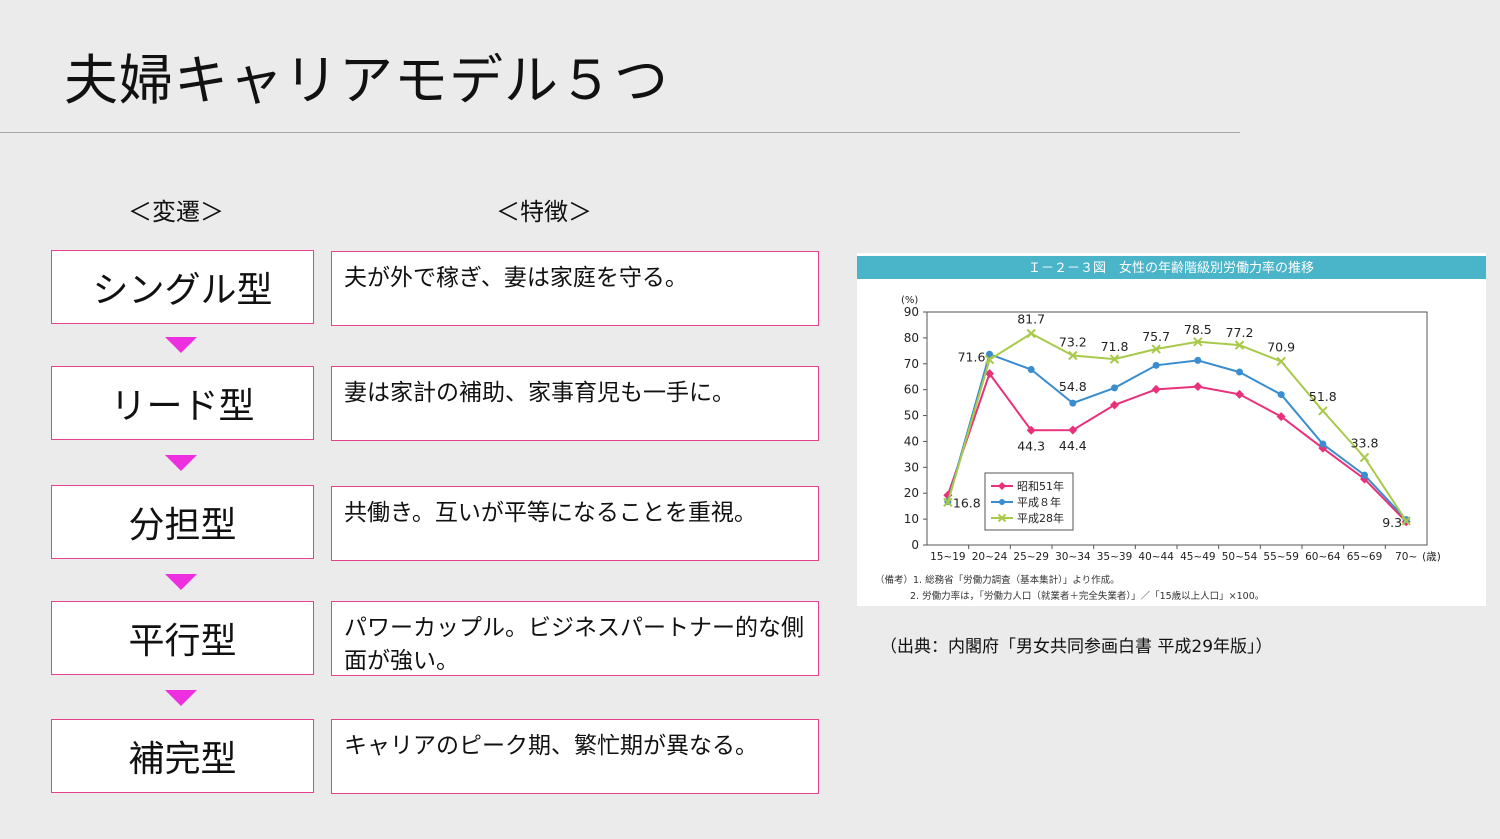 This screenshot has width=1500, height=839. I want to click on data-label: 9.3, so click(1392, 522).